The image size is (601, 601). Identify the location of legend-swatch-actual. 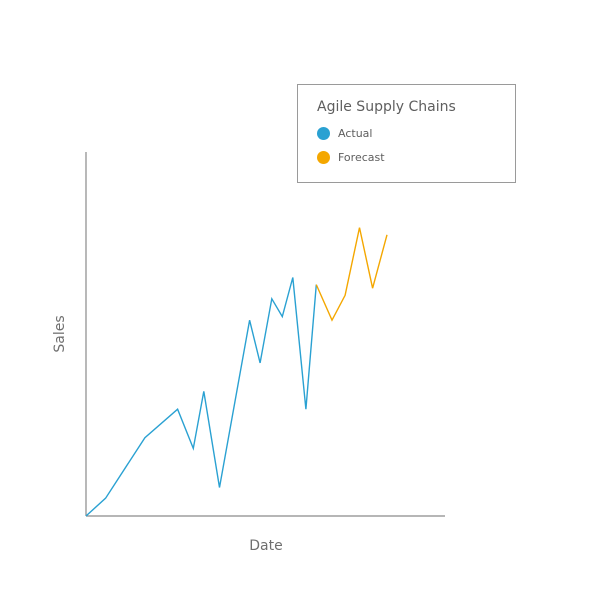
(323, 133).